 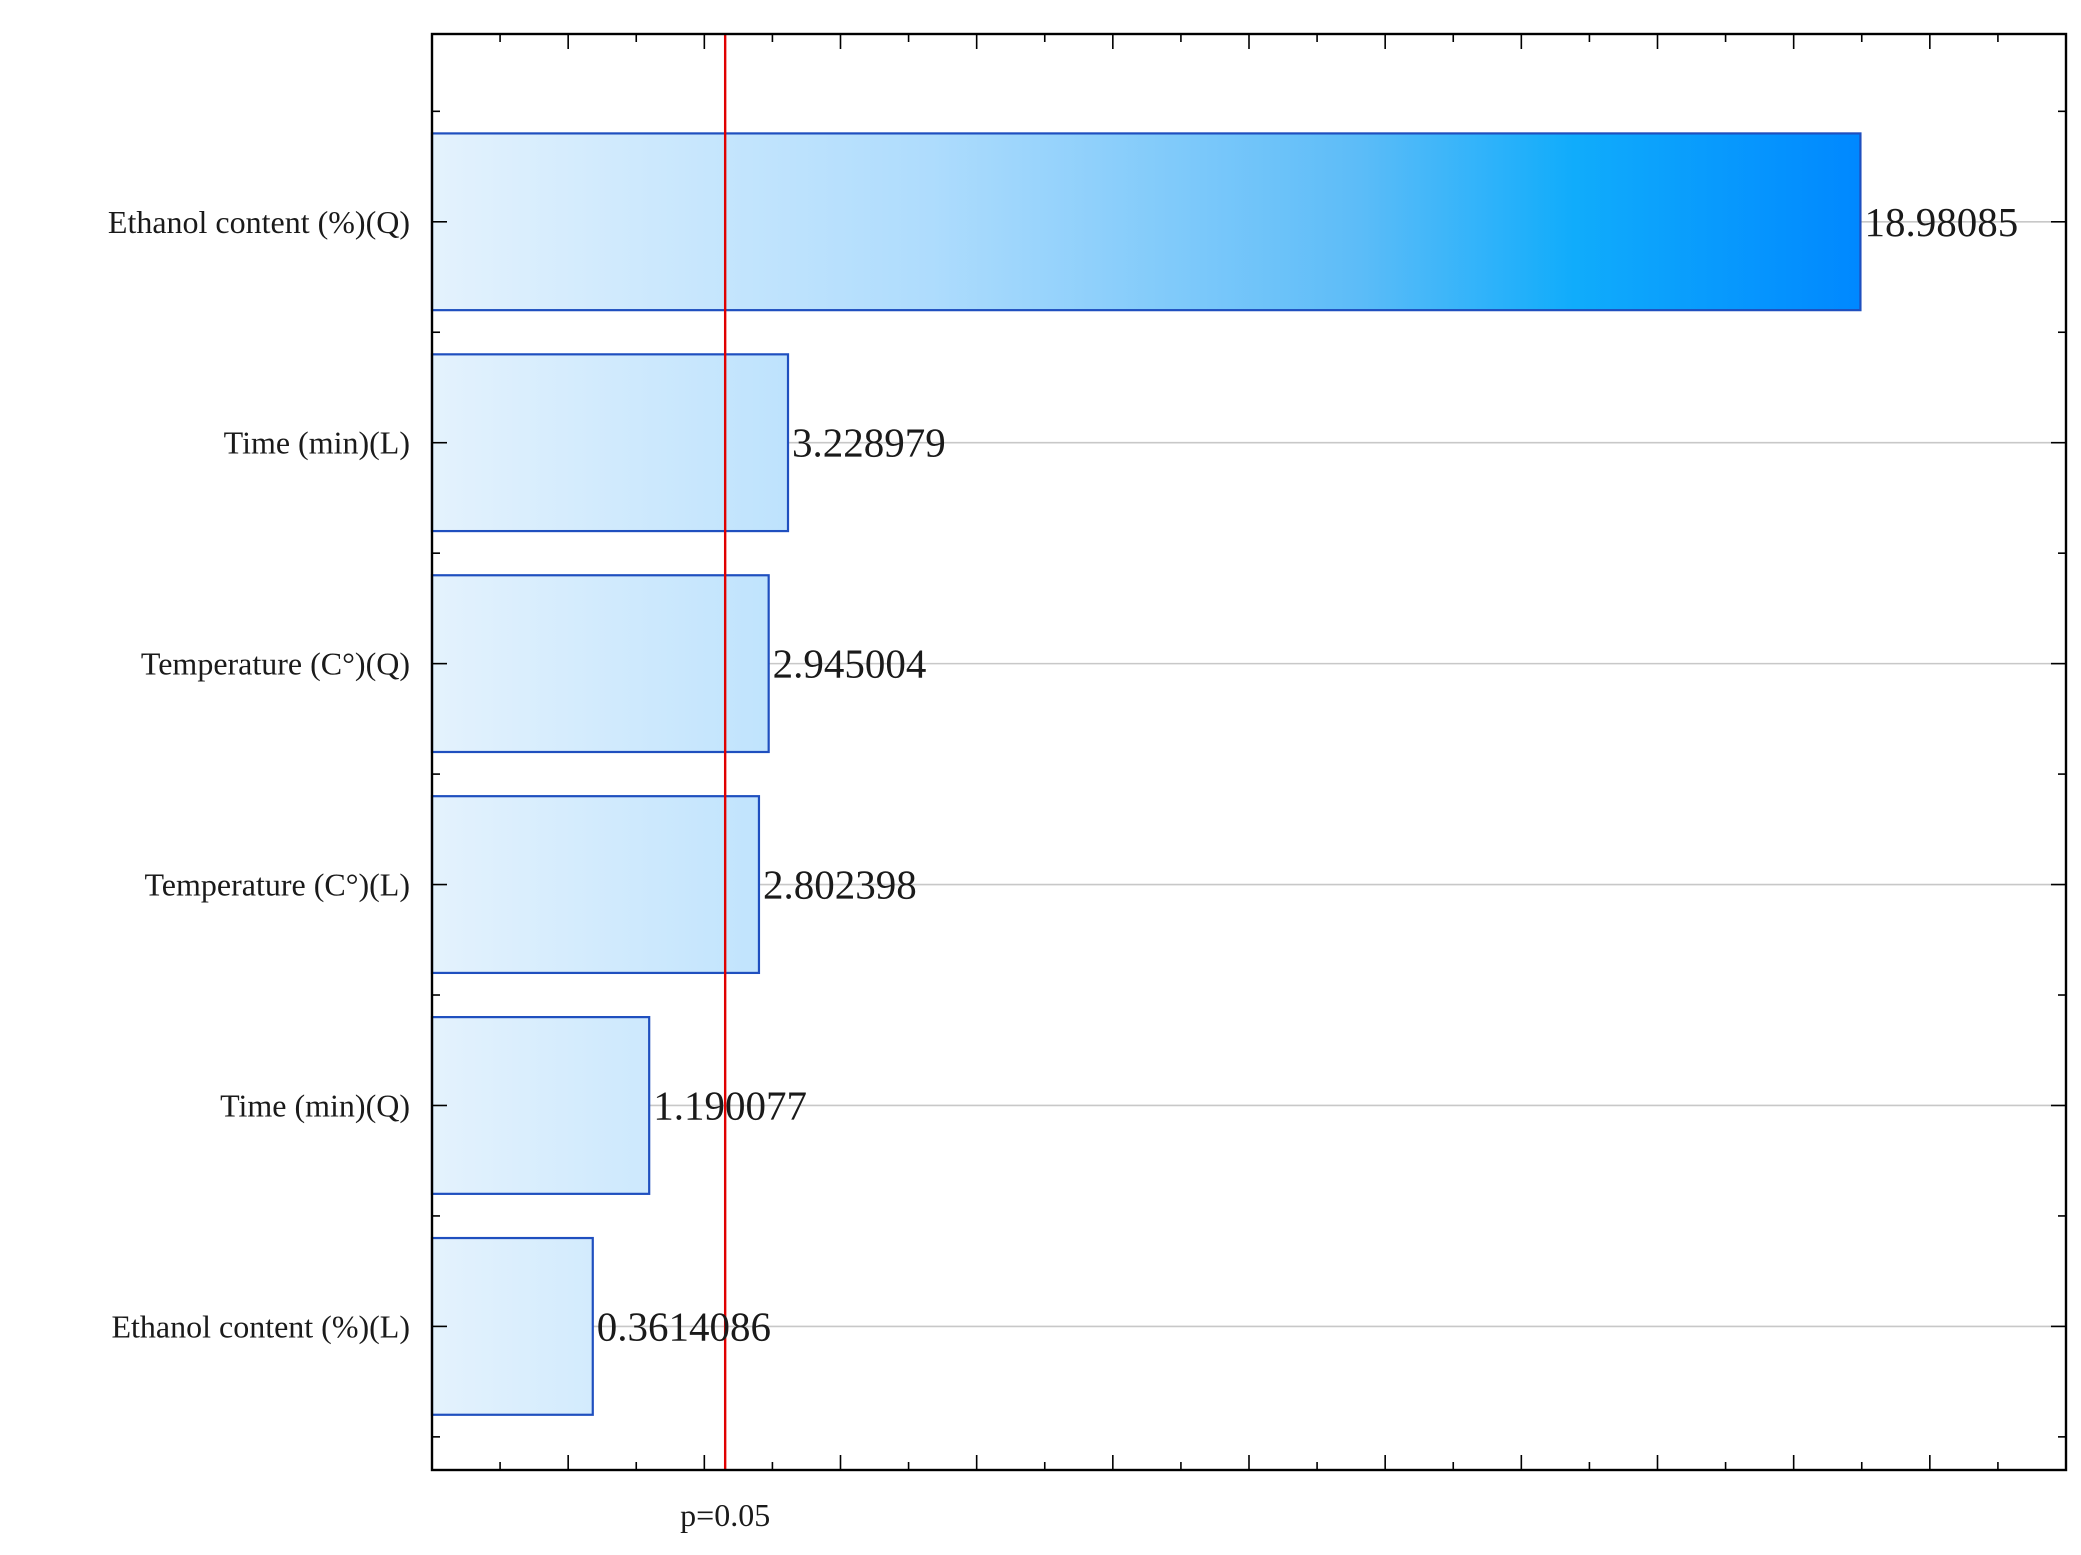 I want to click on value-label-2: 3.228979, so click(x=869, y=443).